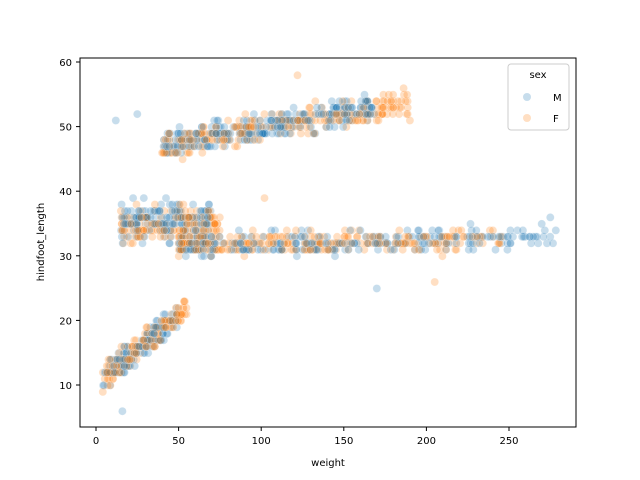  Describe the element at coordinates (41, 242) in the screenshot. I see `y-axis-label: hindfoot_length` at that location.